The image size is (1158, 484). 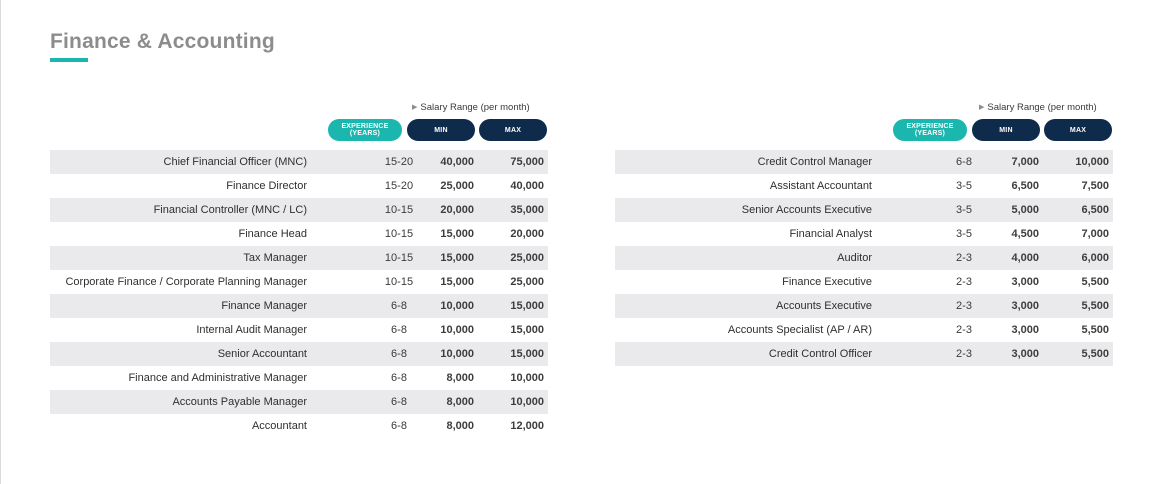 I want to click on min-salary: 10,000, so click(x=457, y=354).